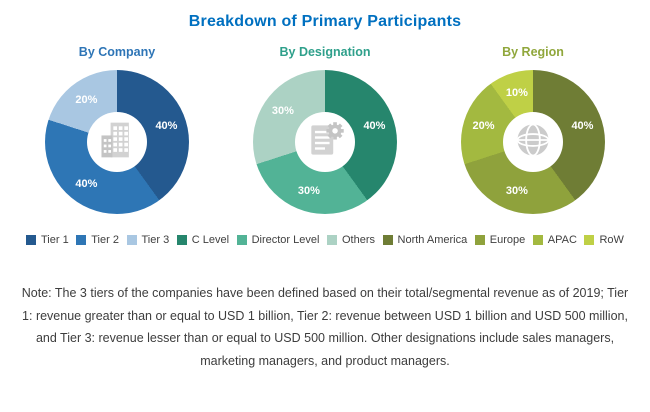  I want to click on legend-item: North America, so click(425, 240).